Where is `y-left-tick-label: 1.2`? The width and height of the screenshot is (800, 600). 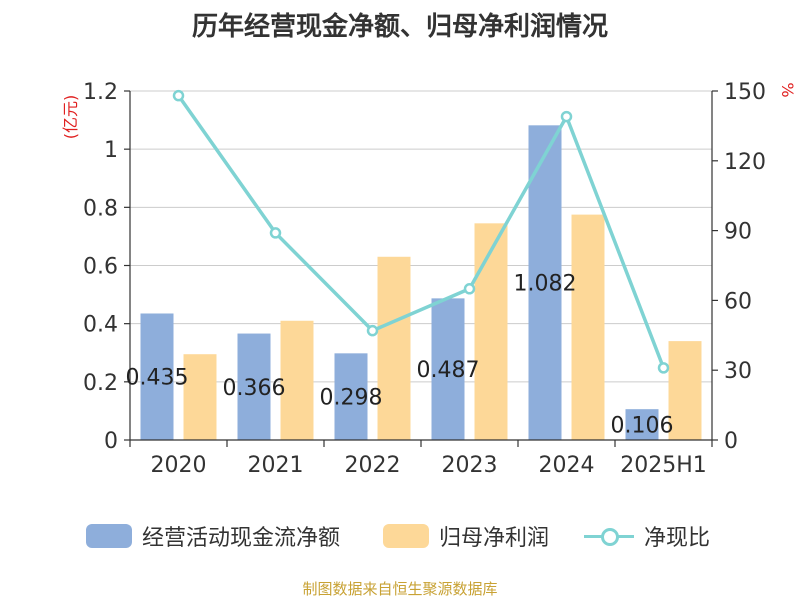
y-left-tick-label: 1.2 is located at coordinates (100, 92).